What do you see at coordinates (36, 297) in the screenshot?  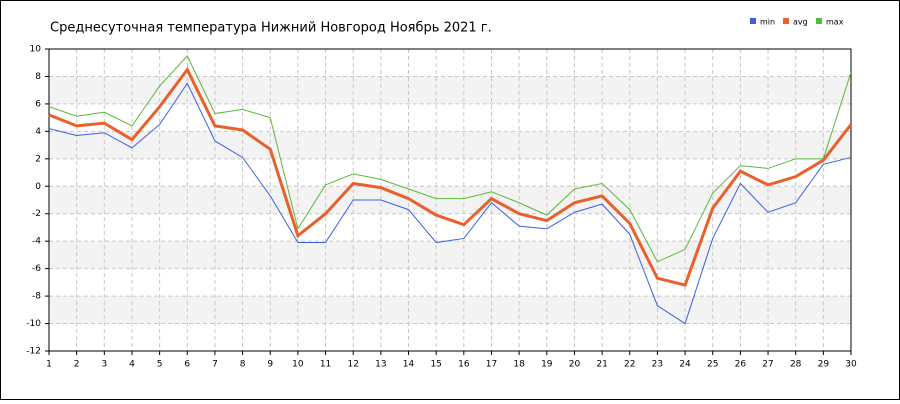 I see `y-tick-label: -8` at bounding box center [36, 297].